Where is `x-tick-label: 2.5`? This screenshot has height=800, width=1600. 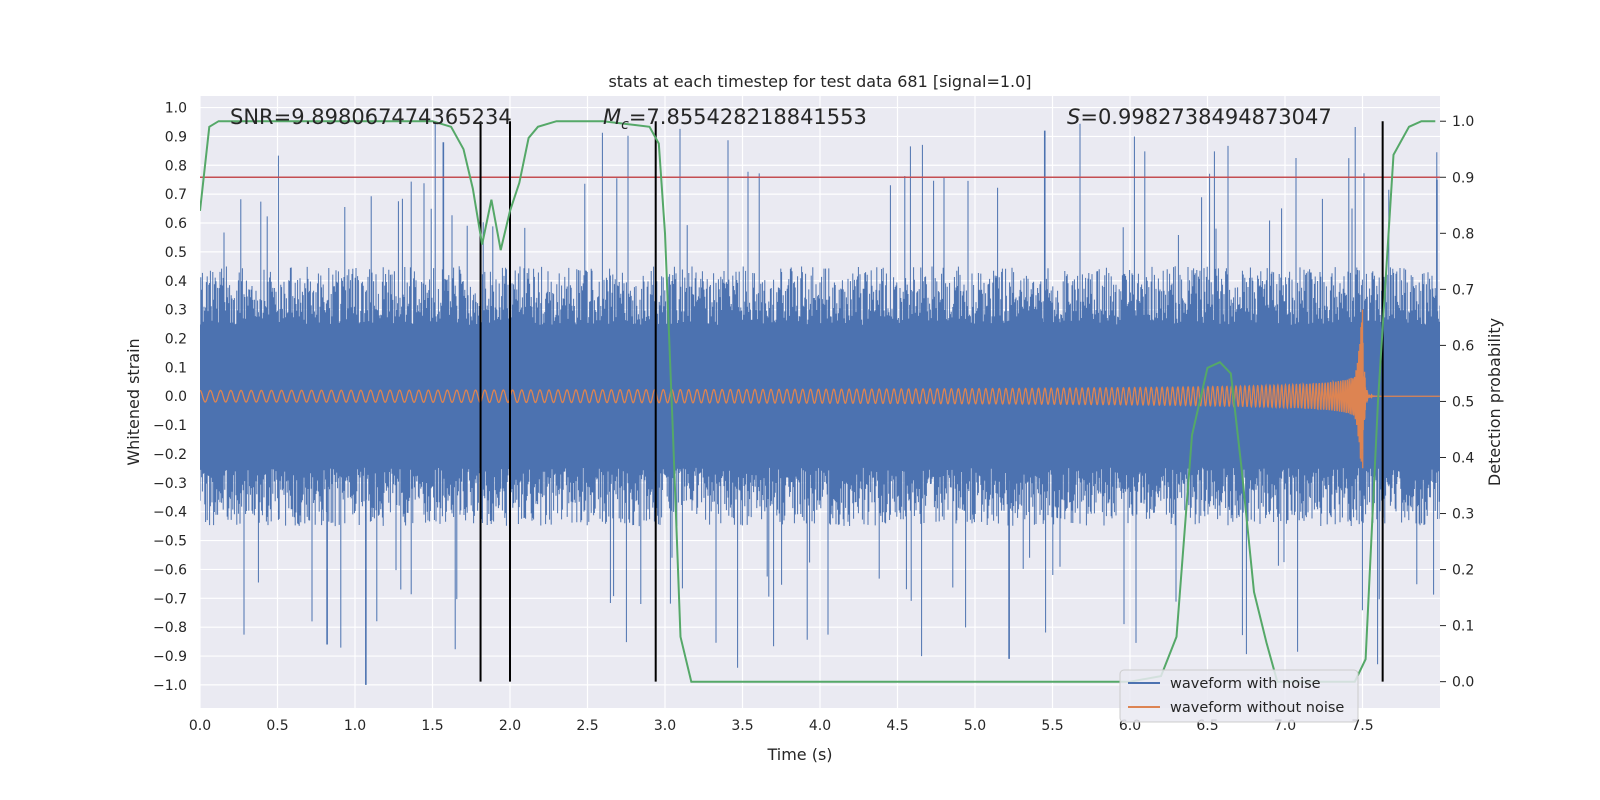 x-tick-label: 2.5 is located at coordinates (587, 726).